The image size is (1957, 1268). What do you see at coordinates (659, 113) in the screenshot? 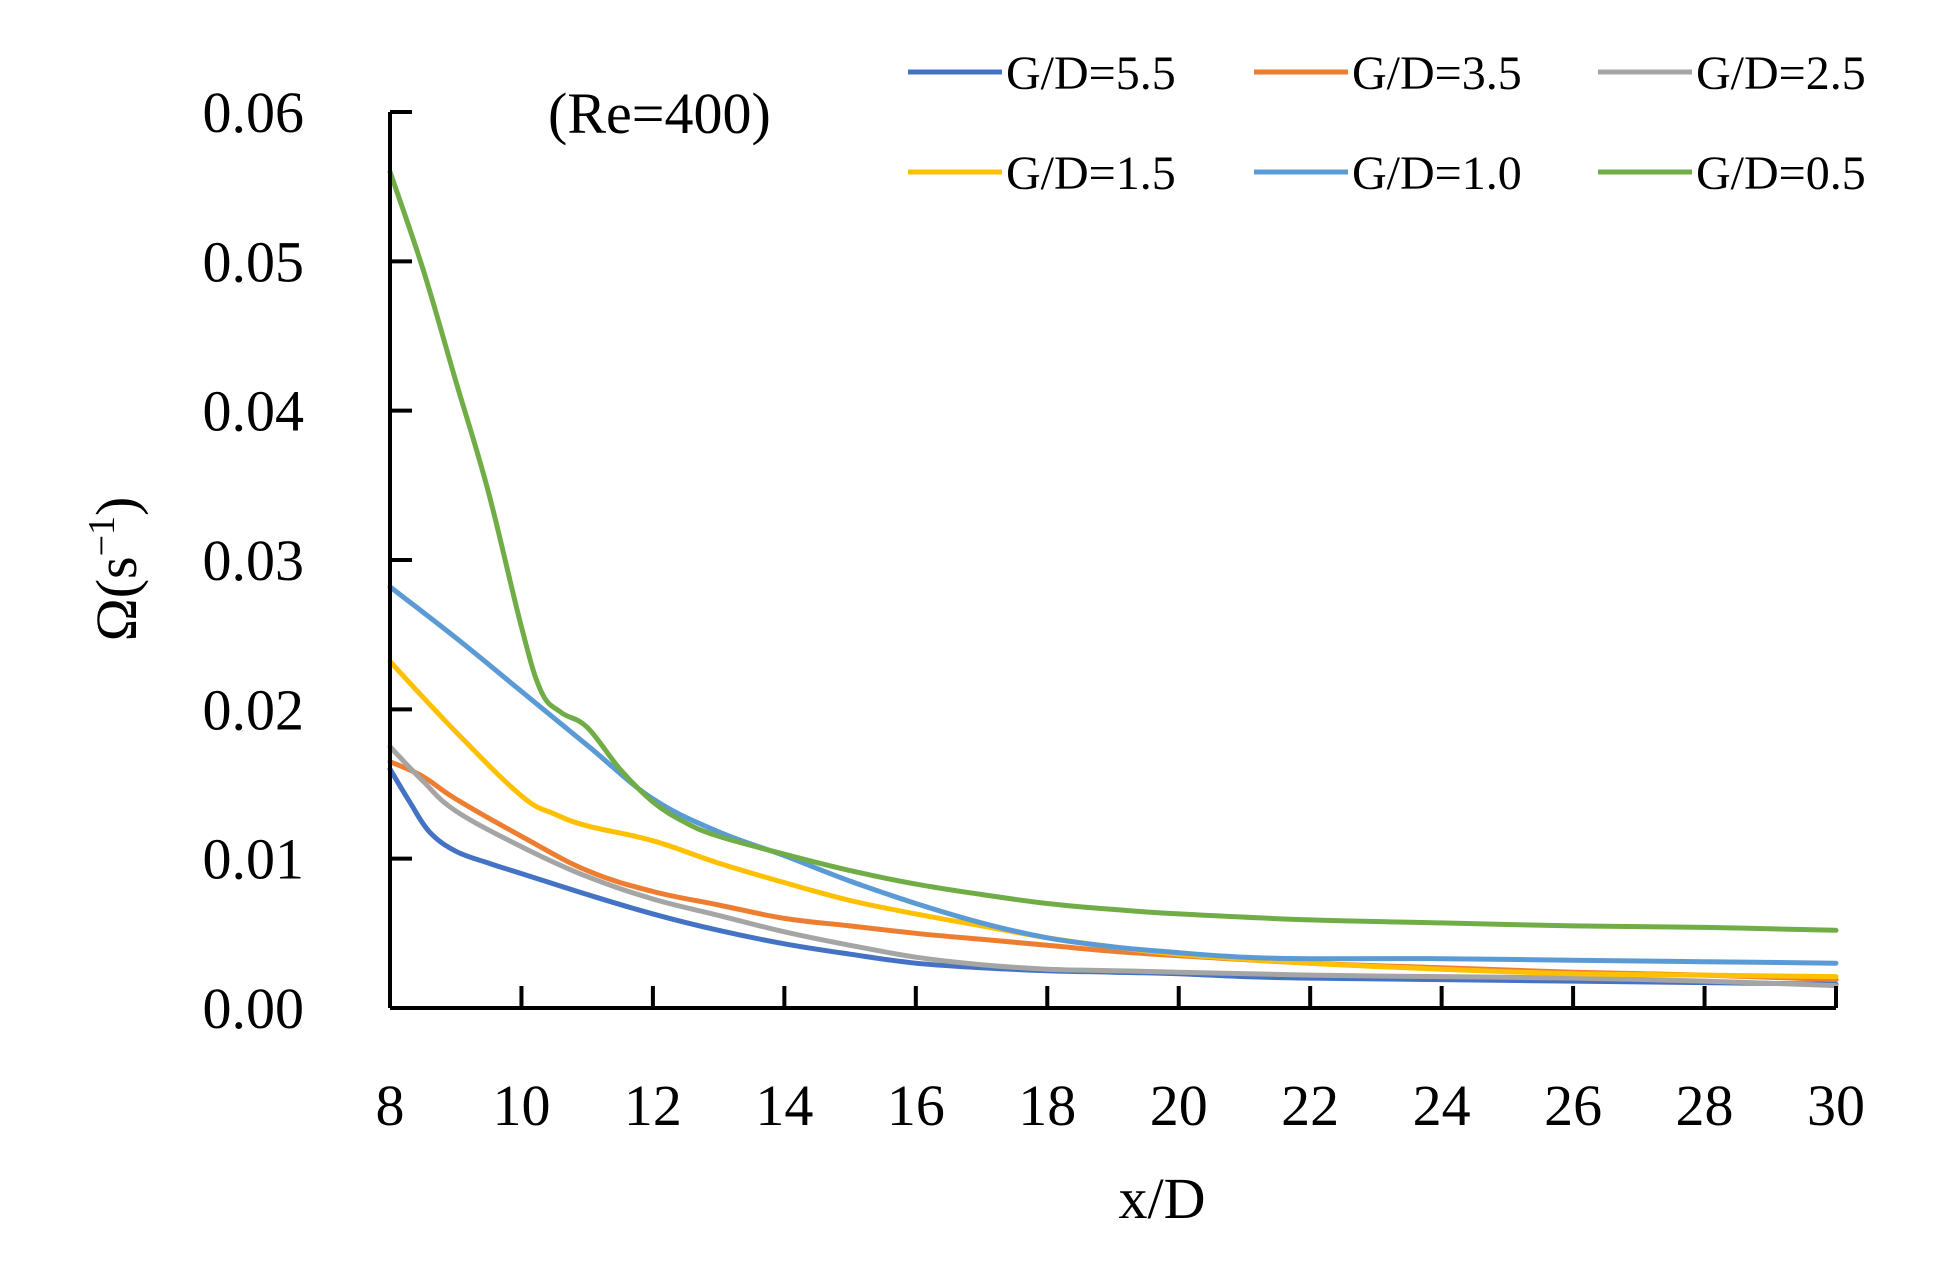
I see `chart-annotation: (Re=400)` at bounding box center [659, 113].